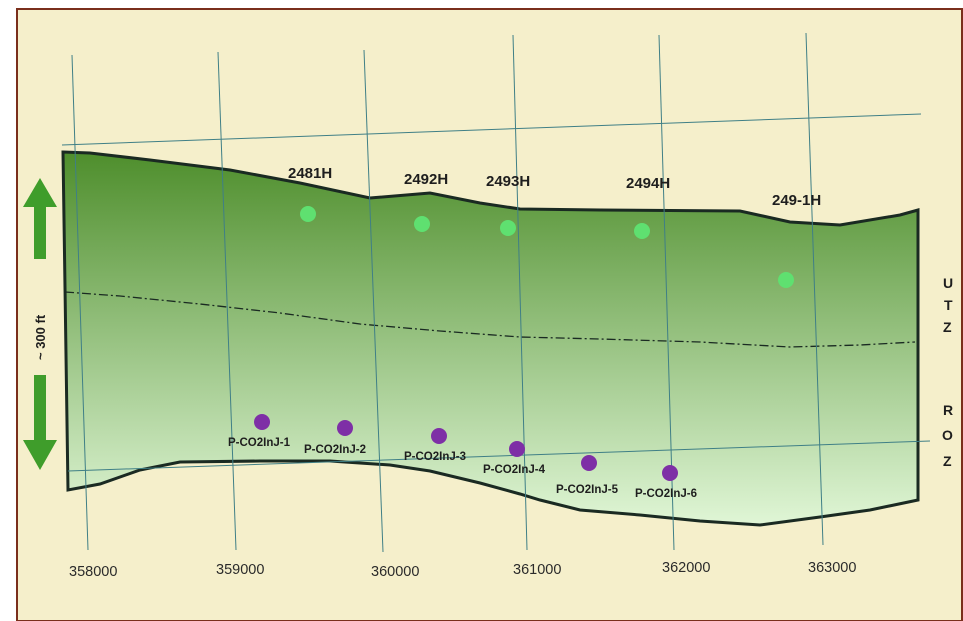  Describe the element at coordinates (537, 570) in the screenshot. I see `grid-coordinate-label: 361000` at that location.